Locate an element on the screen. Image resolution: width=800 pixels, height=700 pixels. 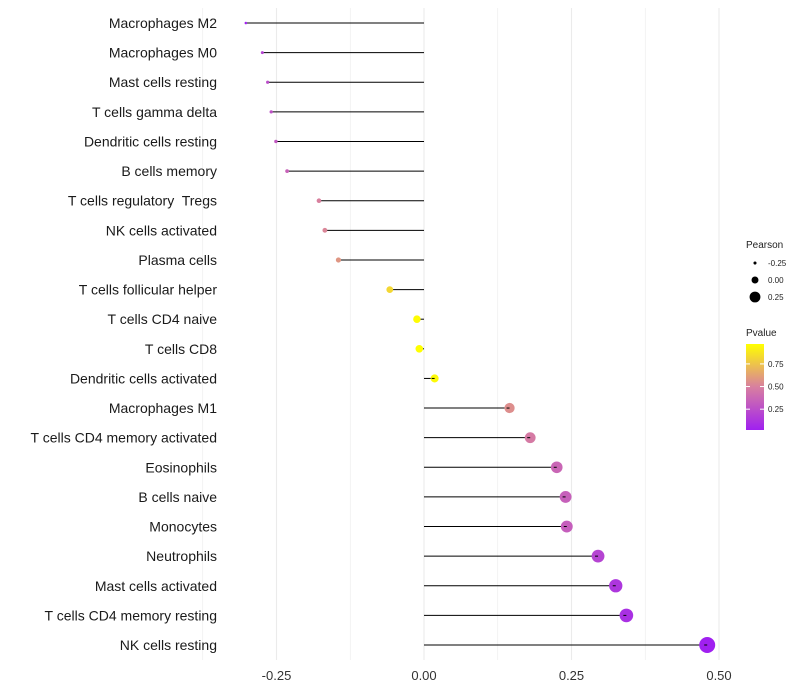
x-tick-label: 0.00 is located at coordinates (423, 675).